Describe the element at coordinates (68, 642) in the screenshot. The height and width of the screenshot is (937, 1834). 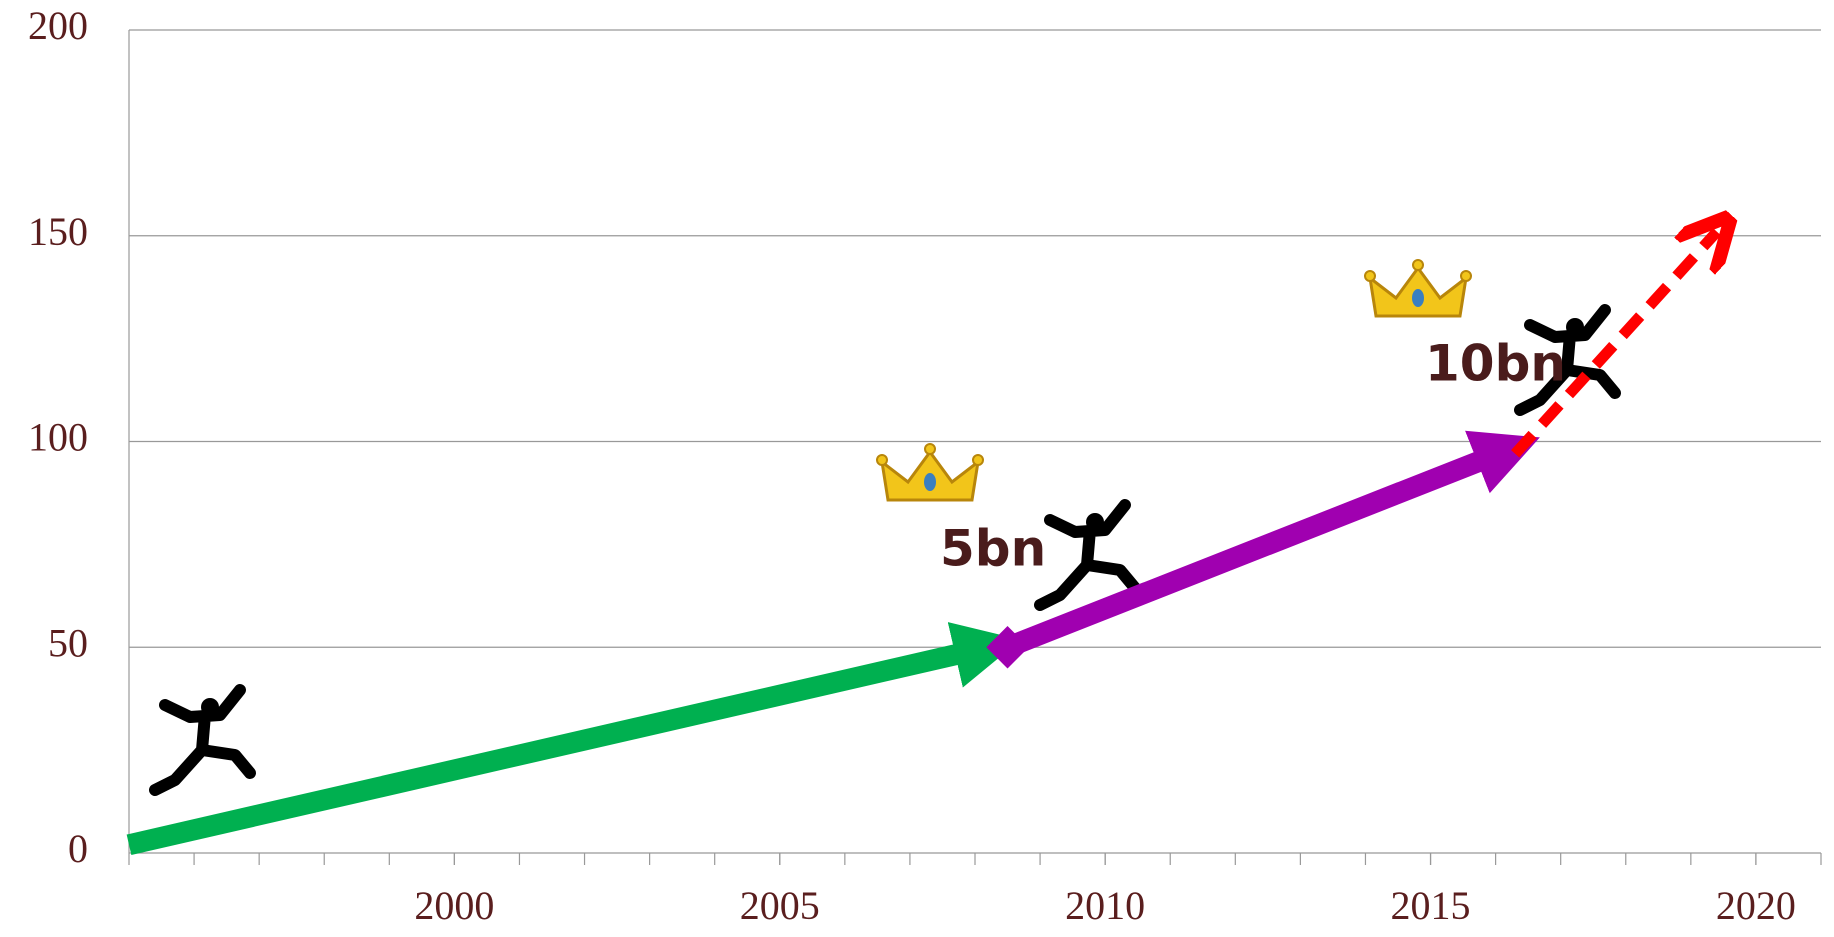
I see `y-tick-label: 50` at that location.